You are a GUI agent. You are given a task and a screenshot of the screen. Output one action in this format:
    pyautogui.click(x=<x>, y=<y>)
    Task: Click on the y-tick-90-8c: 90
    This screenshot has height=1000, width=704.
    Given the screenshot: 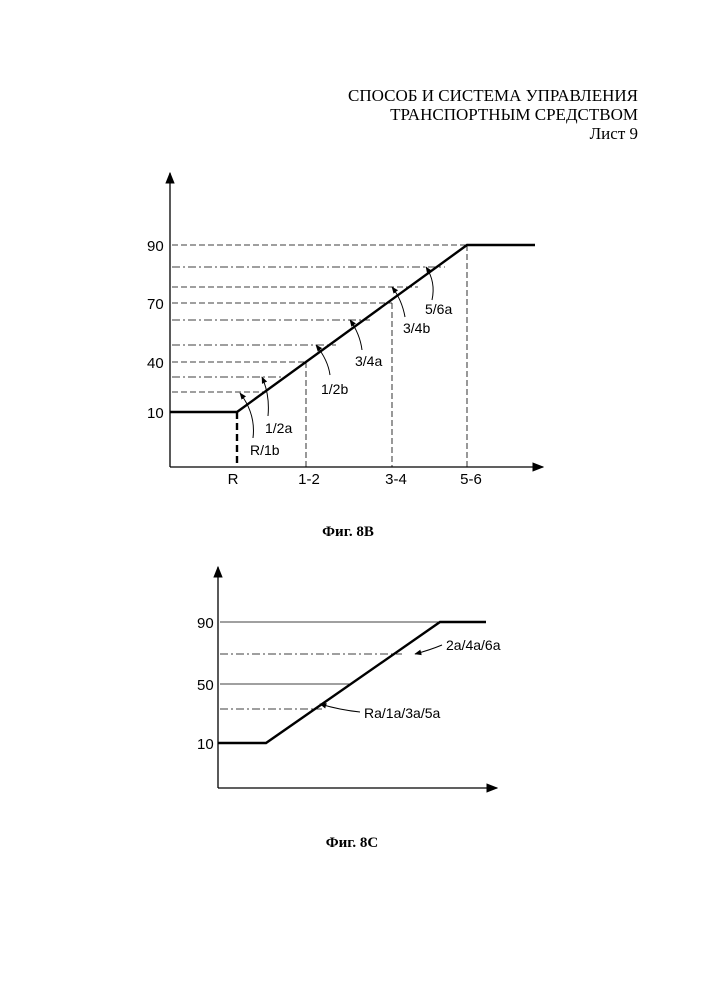 What is the action you would take?
    pyautogui.click(x=205, y=623)
    